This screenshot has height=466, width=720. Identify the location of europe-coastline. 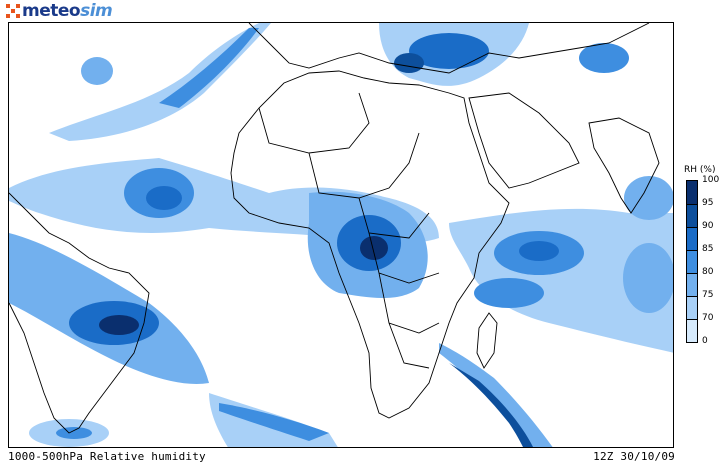
(449, 48).